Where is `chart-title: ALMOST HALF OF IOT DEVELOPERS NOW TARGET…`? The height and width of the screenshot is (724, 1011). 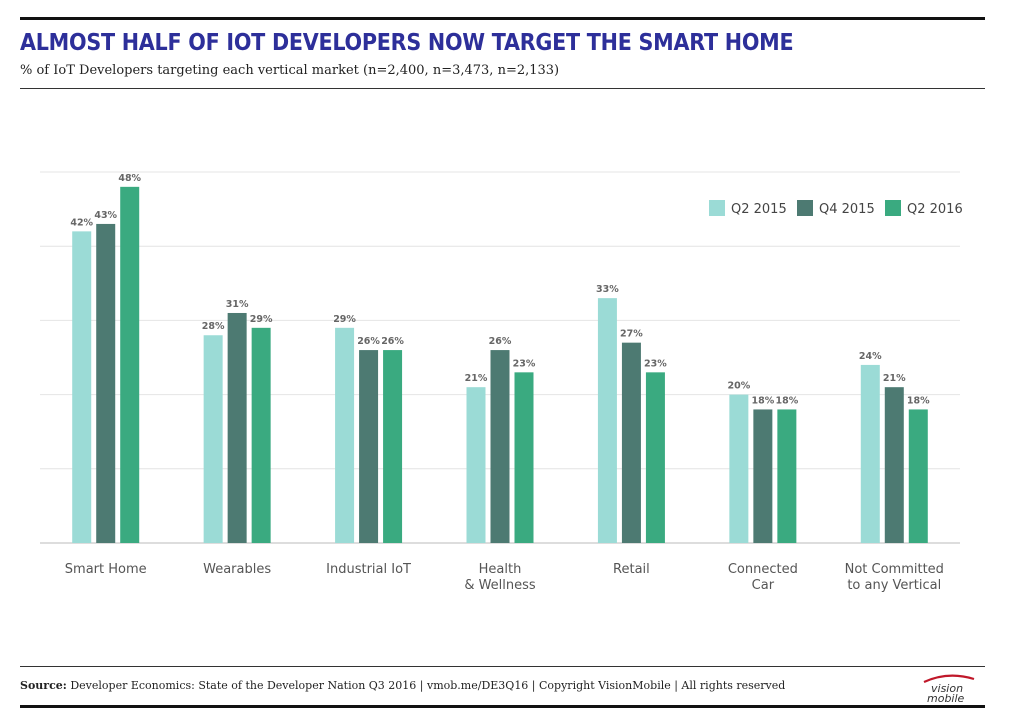 chart-title: ALMOST HALF OF IOT DEVELOPERS NOW TARGET… is located at coordinates (407, 43).